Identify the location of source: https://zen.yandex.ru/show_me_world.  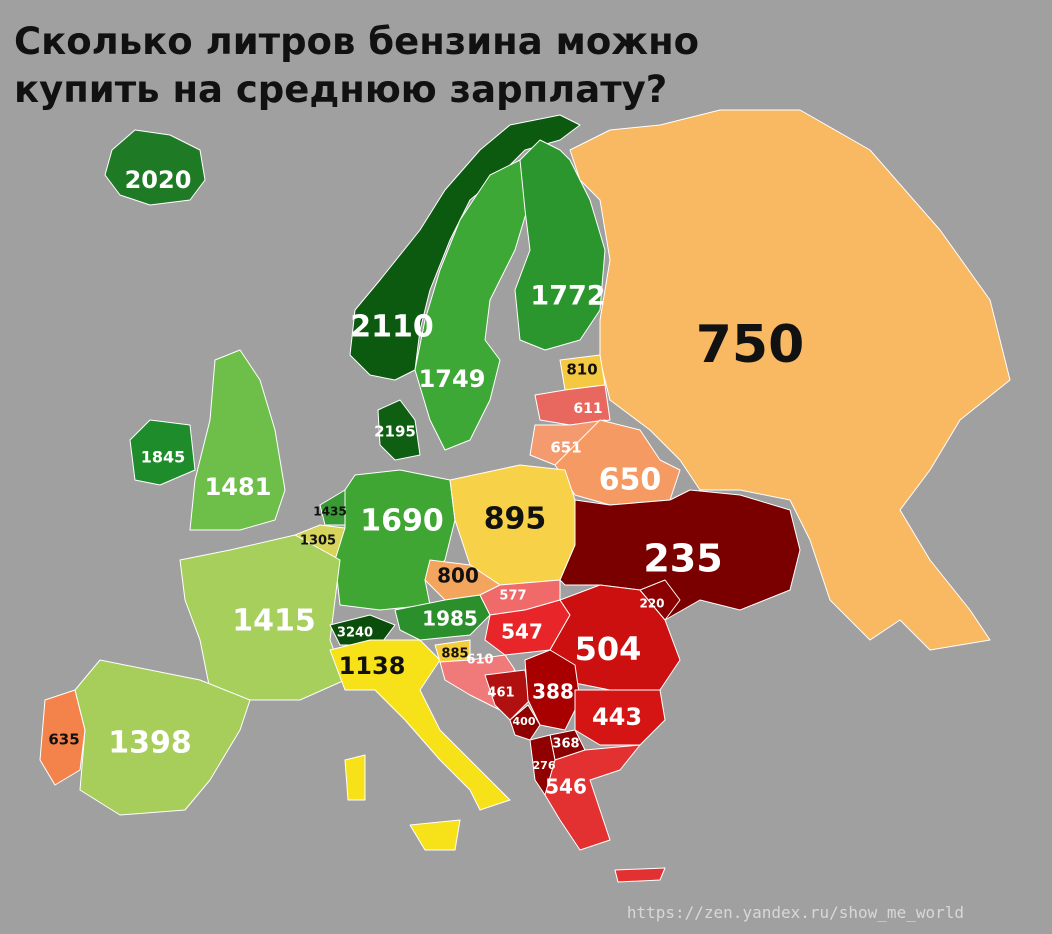
(795, 912).